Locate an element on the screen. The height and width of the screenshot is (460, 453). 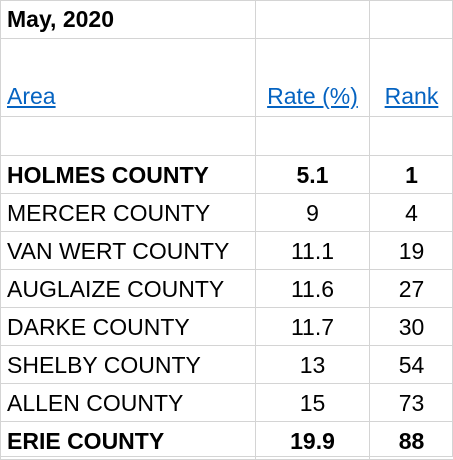
rank-cell: 54 is located at coordinates (411, 365).